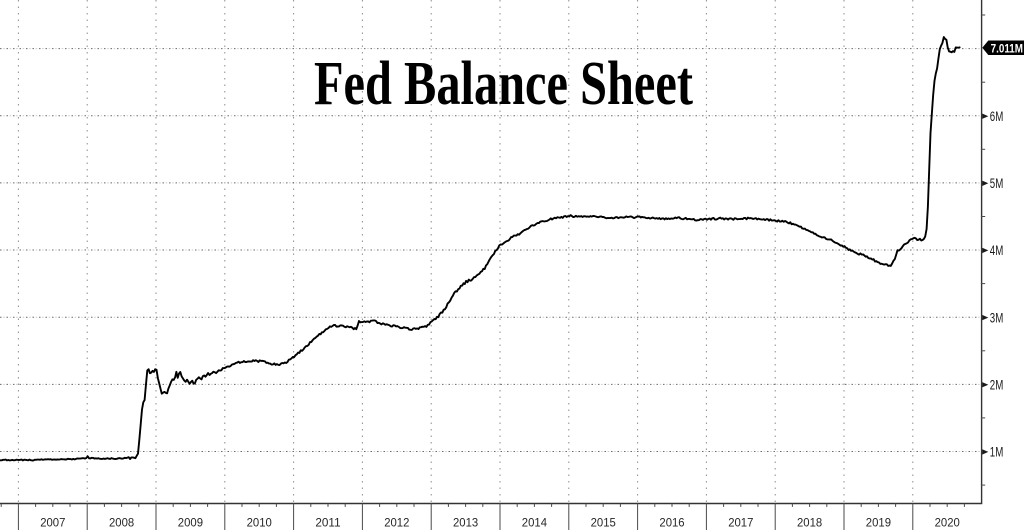  Describe the element at coordinates (947, 523) in the screenshot. I see `svg-text: 2020` at that location.